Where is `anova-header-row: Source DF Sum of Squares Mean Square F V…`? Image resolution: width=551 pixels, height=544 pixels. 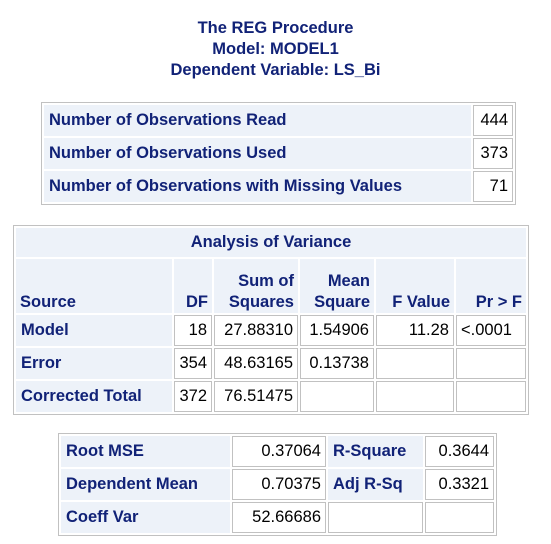 anova-header-row: Source DF Sum of Squares Mean Square F V… is located at coordinates (271, 286).